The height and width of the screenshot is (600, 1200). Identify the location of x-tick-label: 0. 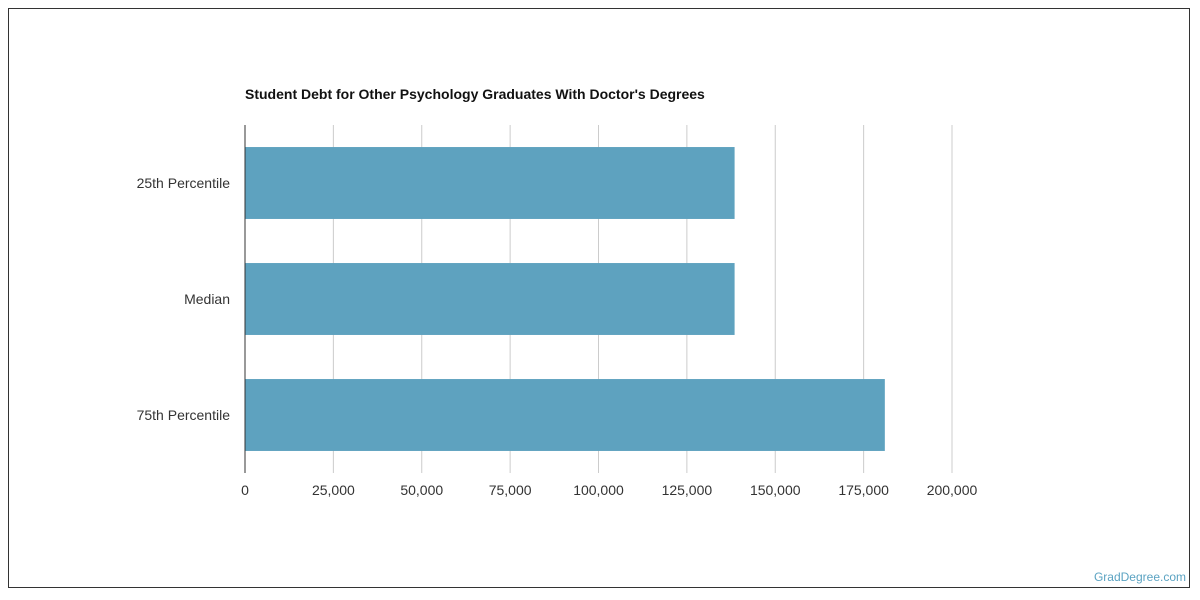
(245, 490).